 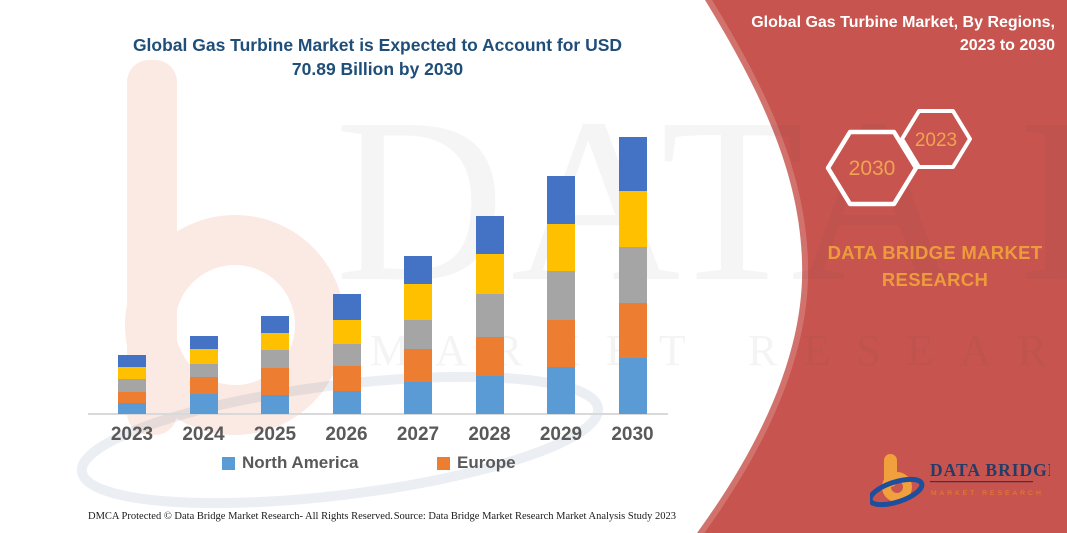 I want to click on logo-swoosh, so click(x=897, y=492).